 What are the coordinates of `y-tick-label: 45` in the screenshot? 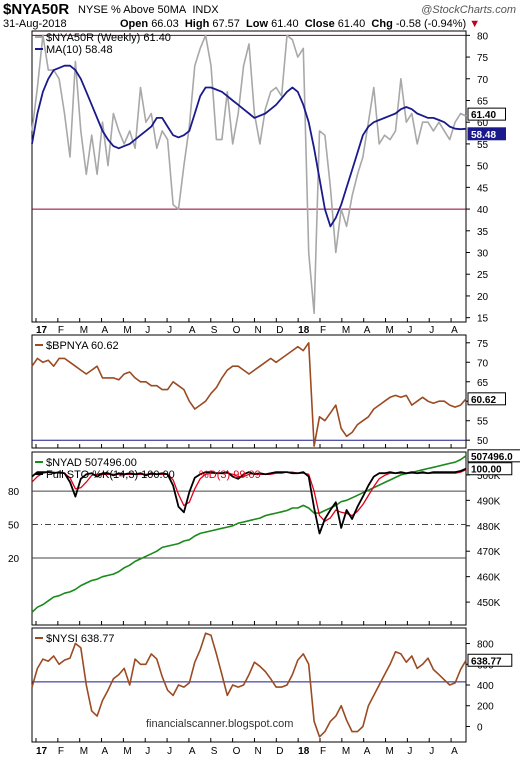 It's located at (483, 188).